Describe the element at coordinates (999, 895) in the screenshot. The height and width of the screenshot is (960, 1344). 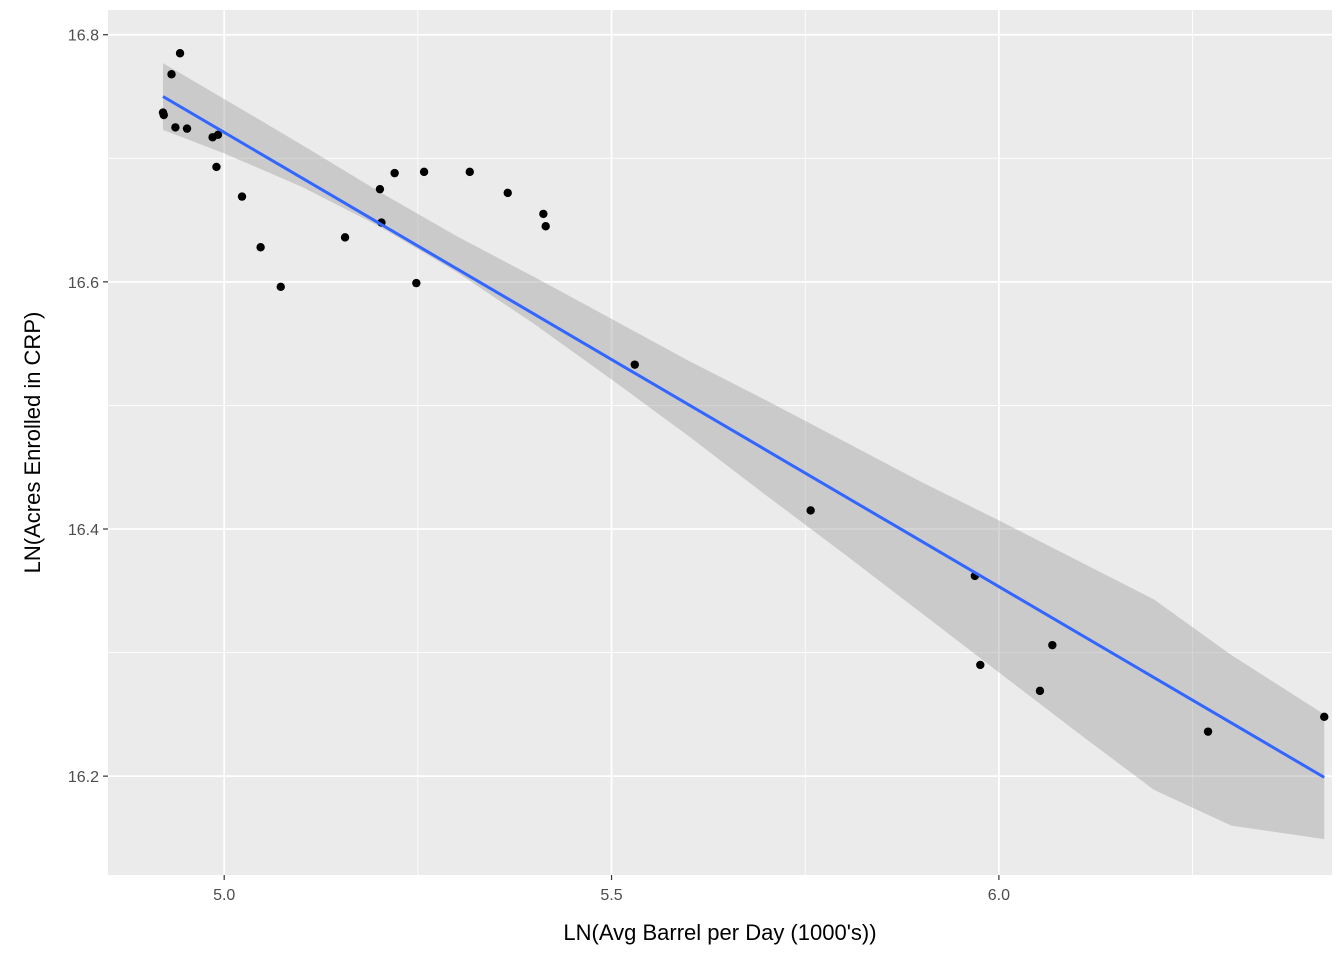
I see `x-tick-label: 6.0` at that location.